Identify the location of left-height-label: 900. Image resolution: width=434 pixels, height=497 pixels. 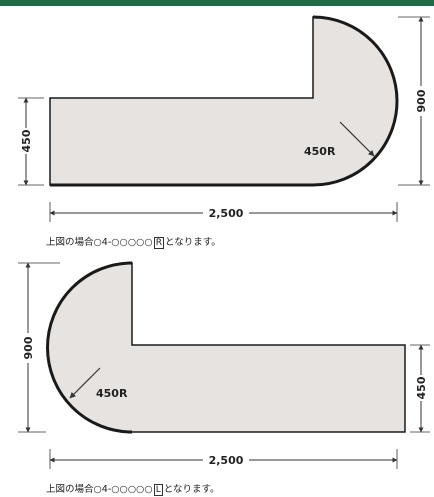
(28, 347).